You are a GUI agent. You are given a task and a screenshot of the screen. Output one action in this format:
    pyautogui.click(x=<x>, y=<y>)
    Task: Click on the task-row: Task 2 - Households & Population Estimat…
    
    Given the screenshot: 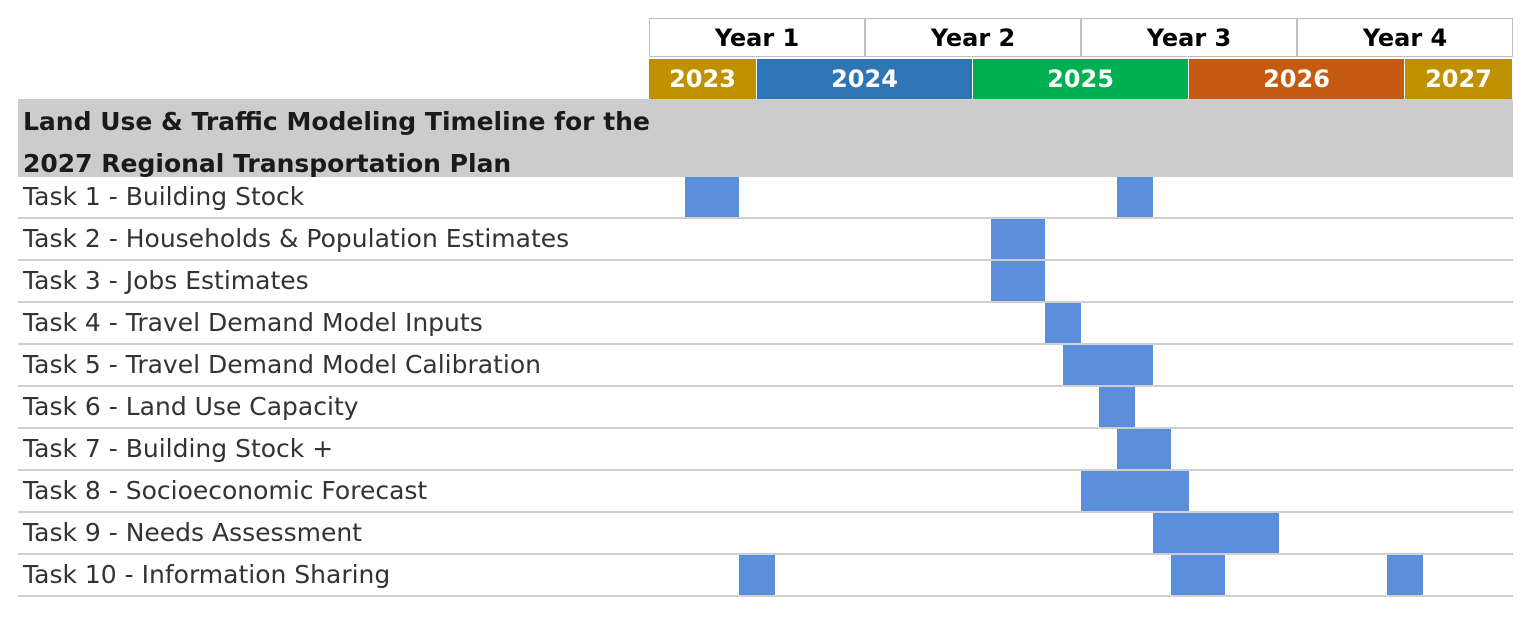 What is the action you would take?
    pyautogui.click(x=765, y=240)
    